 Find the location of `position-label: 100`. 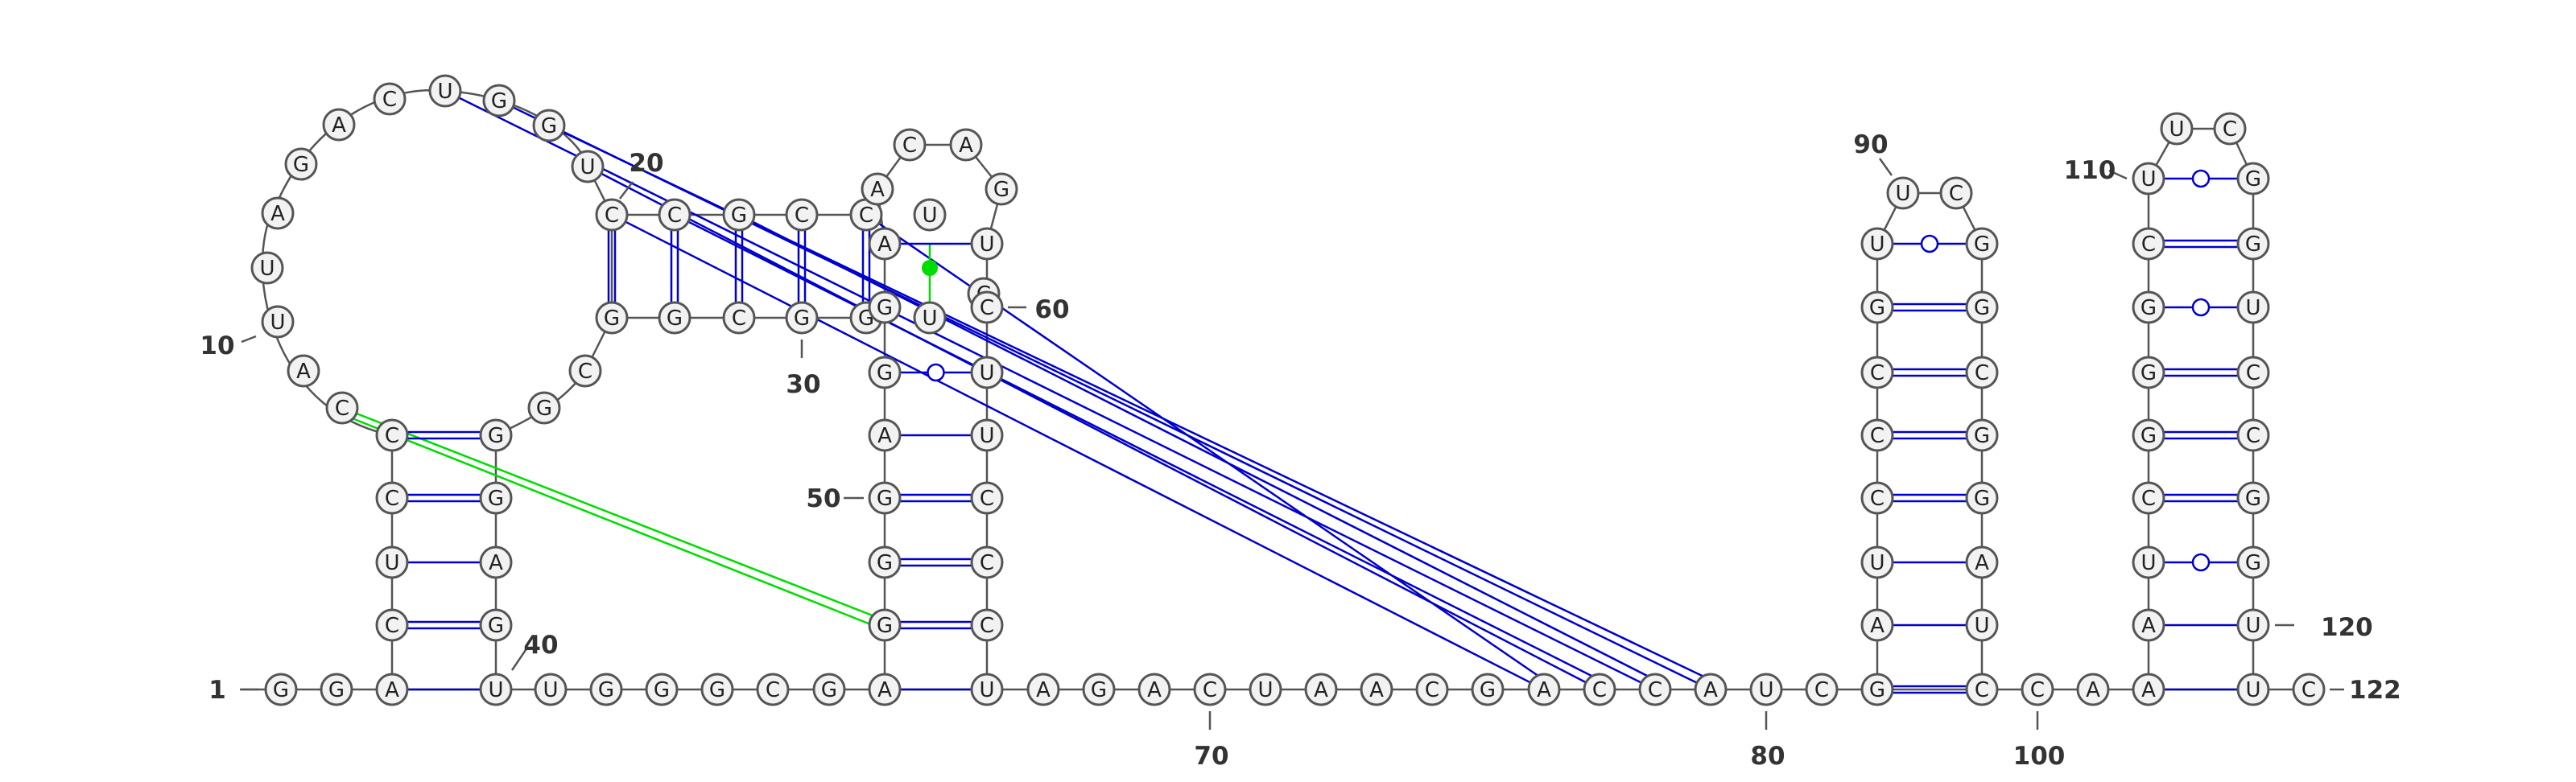

position-label: 100 is located at coordinates (2039, 756).